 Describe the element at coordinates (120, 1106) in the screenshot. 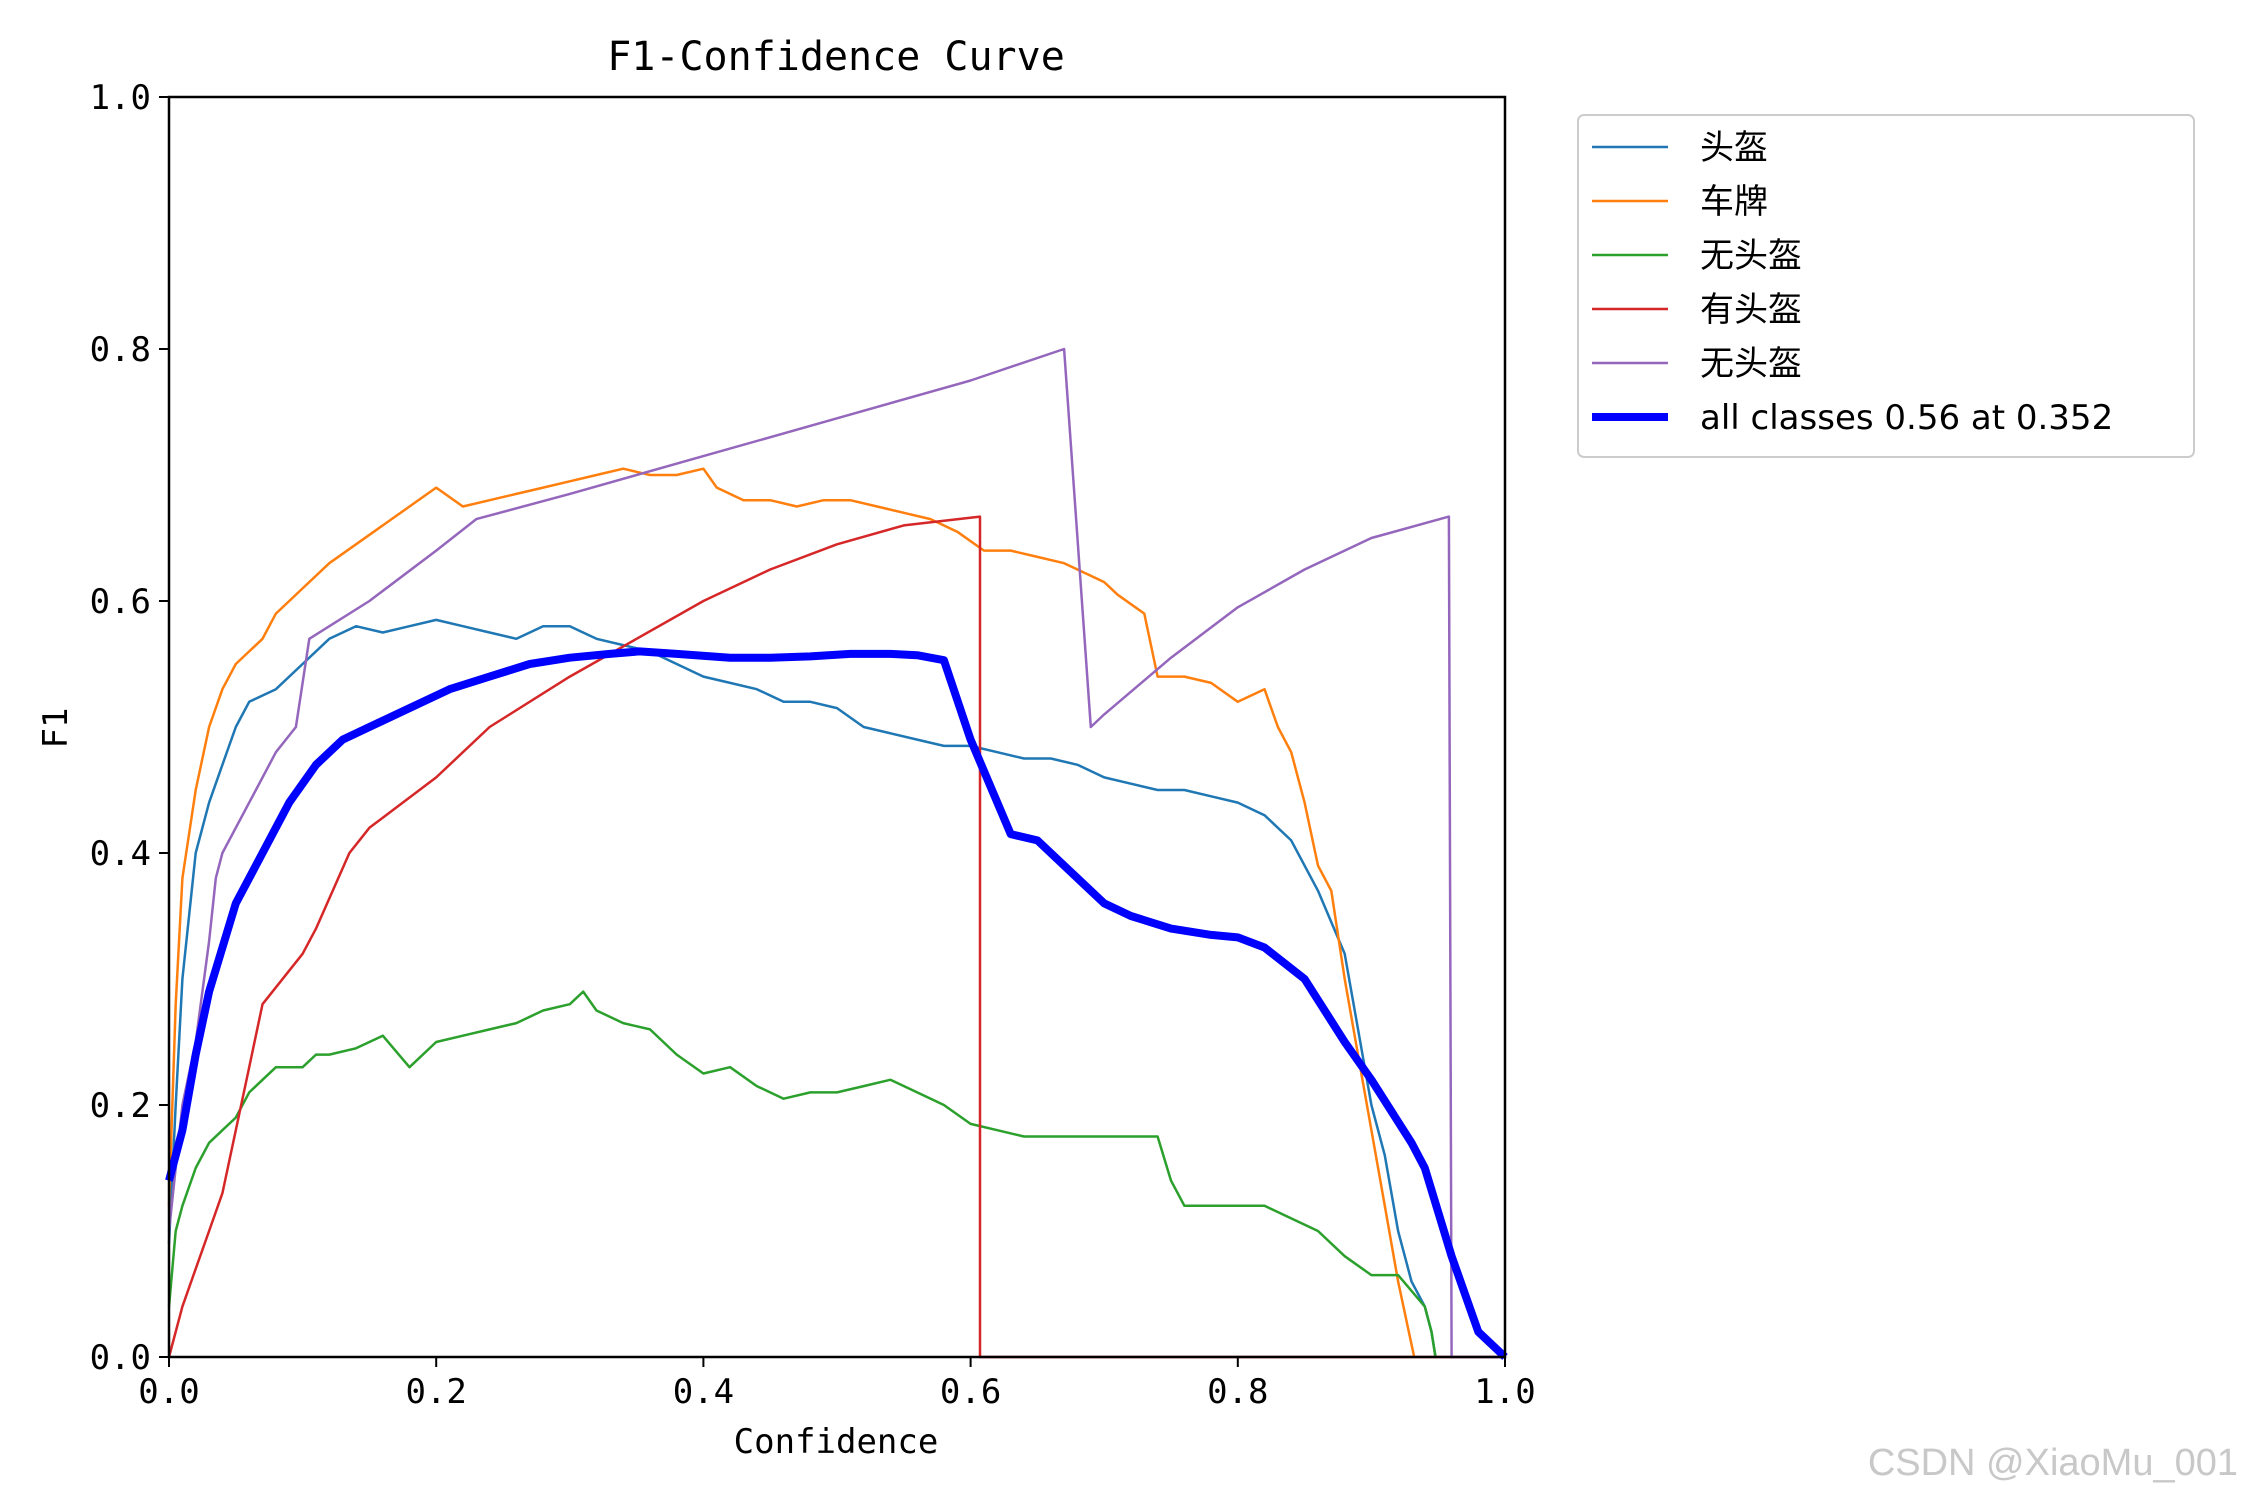

I see `y-tick-label: 0.2` at that location.